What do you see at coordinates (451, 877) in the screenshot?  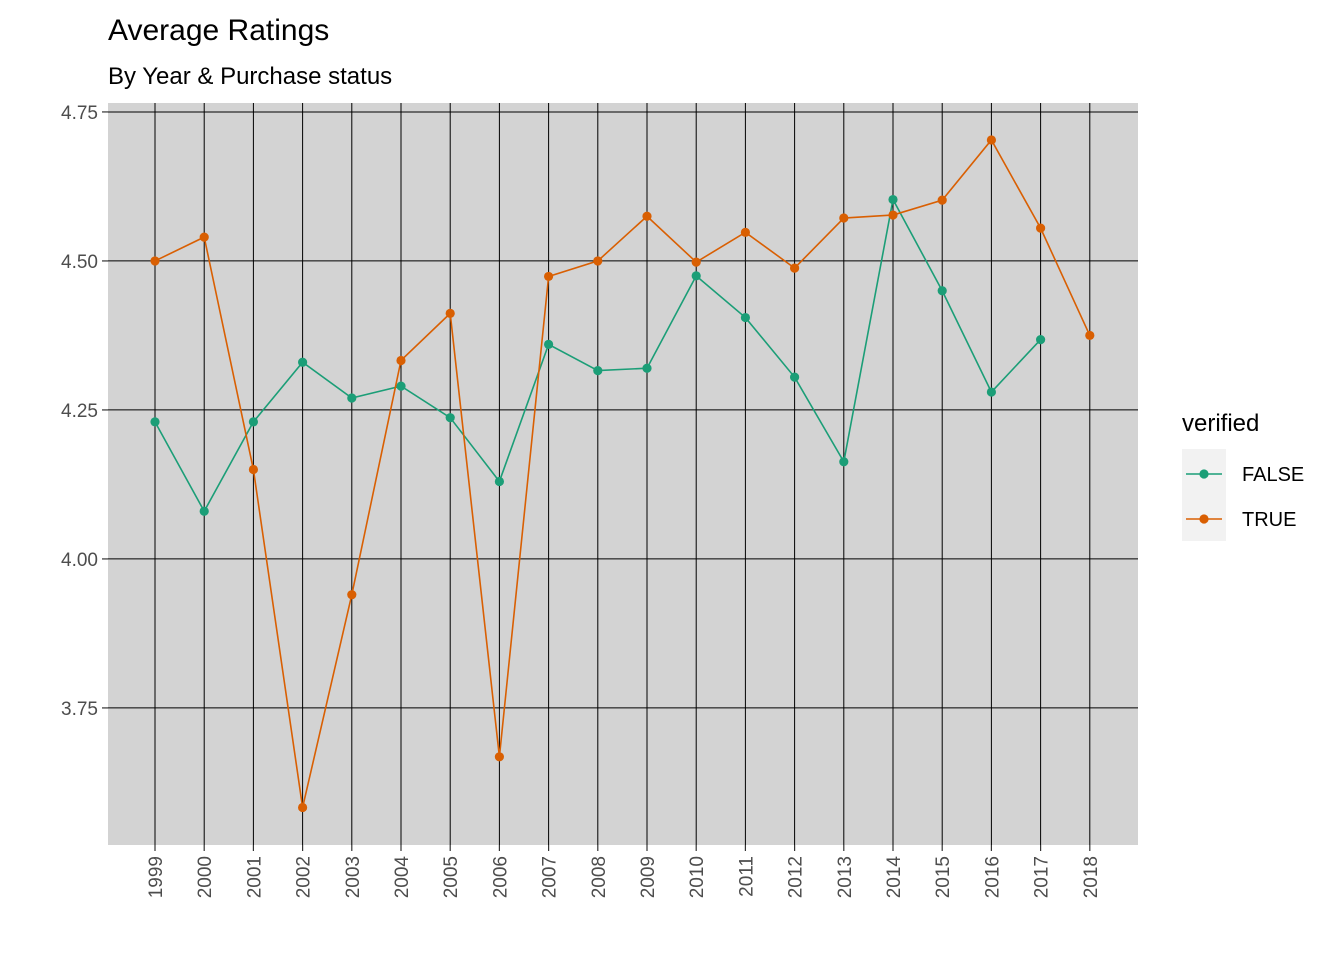 I see `x-tick-label: 2005` at bounding box center [451, 877].